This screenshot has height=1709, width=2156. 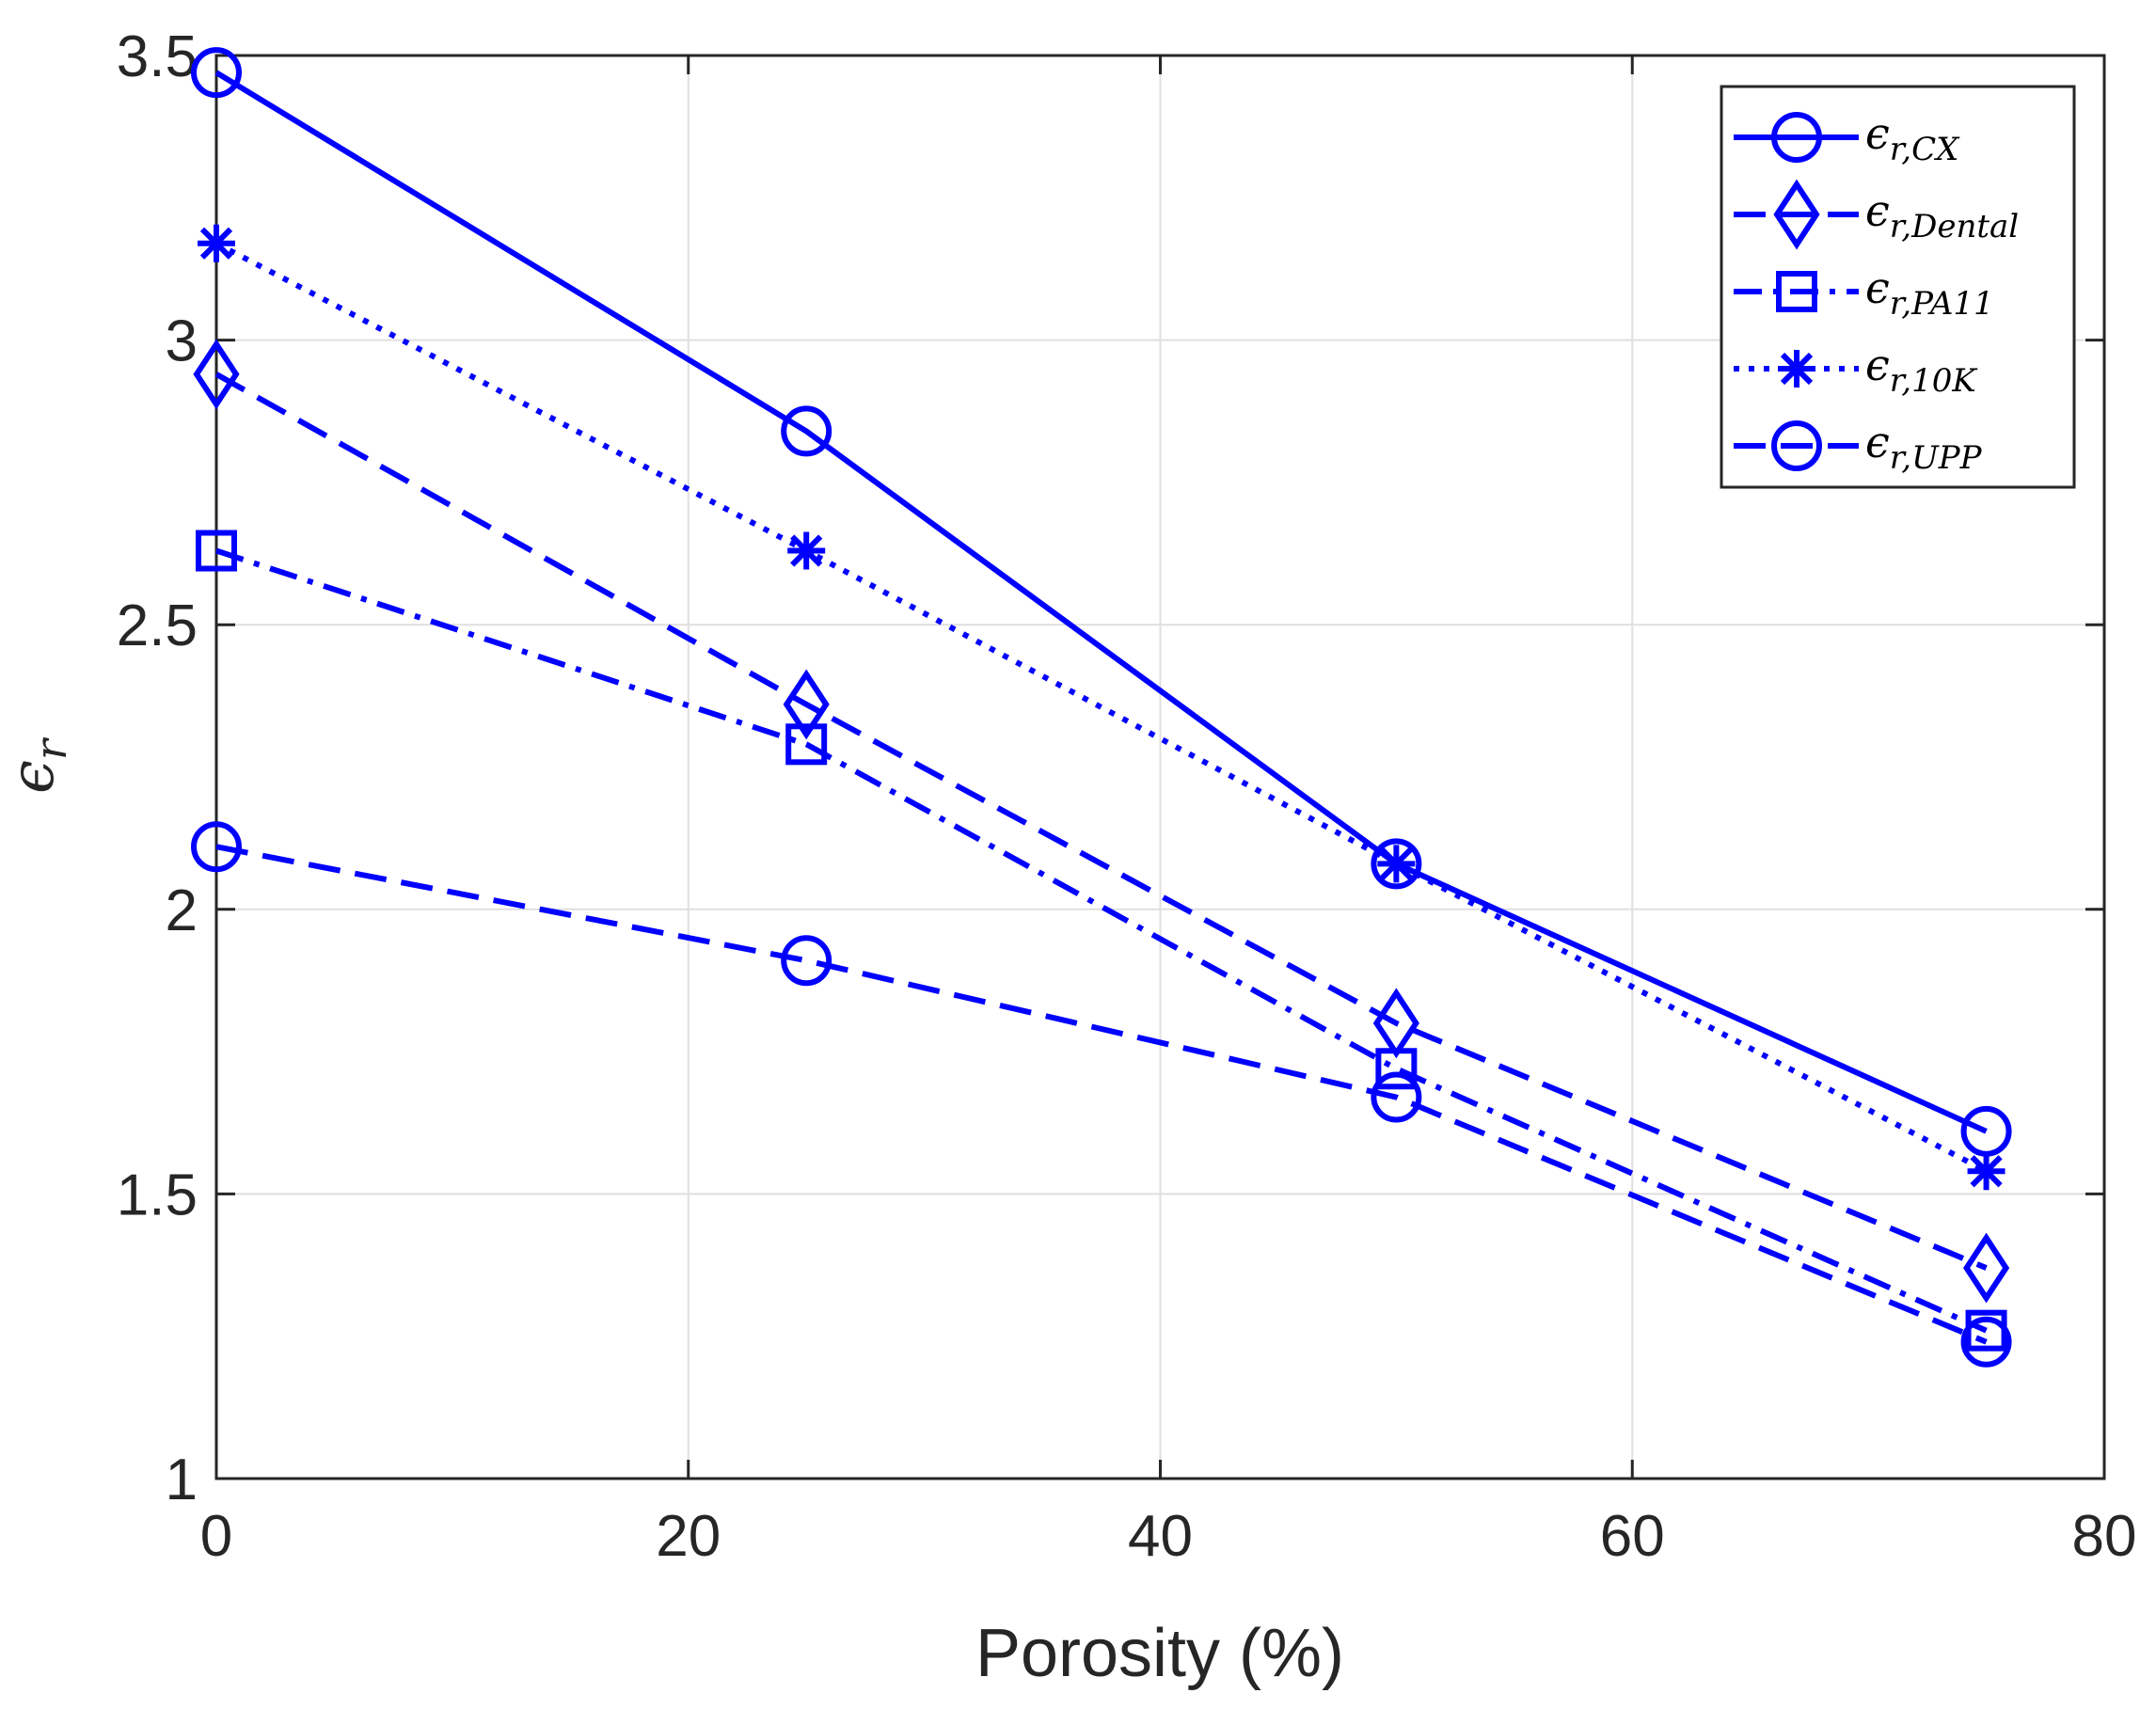 I want to click on legend-label-sub: r,CX, so click(x=1925, y=149).